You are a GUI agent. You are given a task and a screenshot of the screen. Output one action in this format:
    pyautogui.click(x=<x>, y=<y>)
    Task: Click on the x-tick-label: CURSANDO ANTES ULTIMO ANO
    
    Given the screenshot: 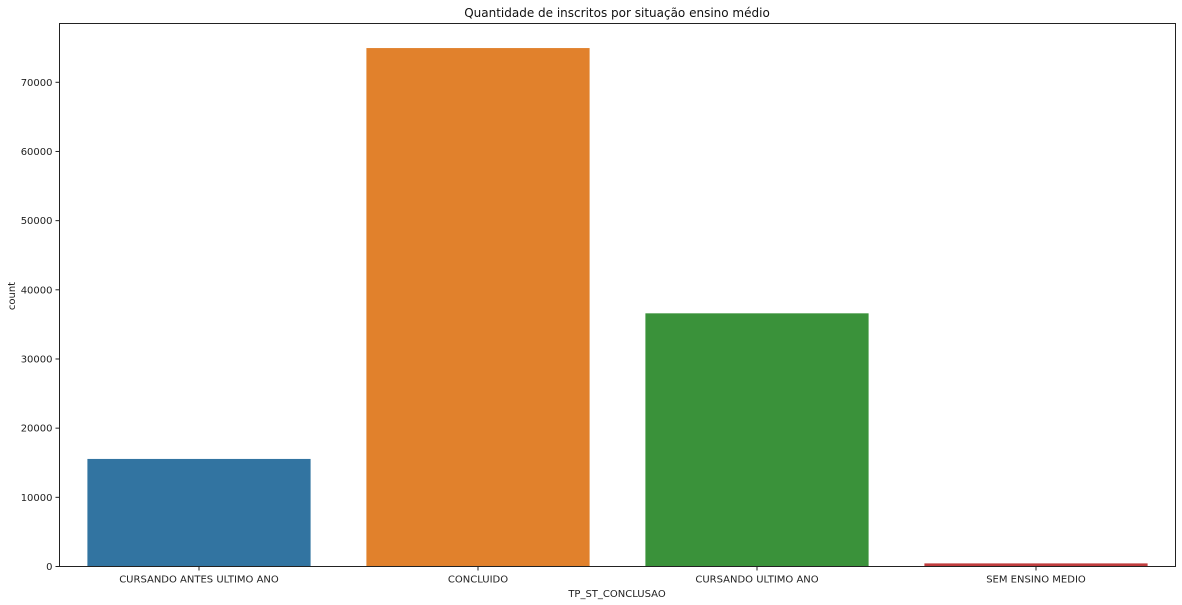 What is the action you would take?
    pyautogui.click(x=199, y=580)
    